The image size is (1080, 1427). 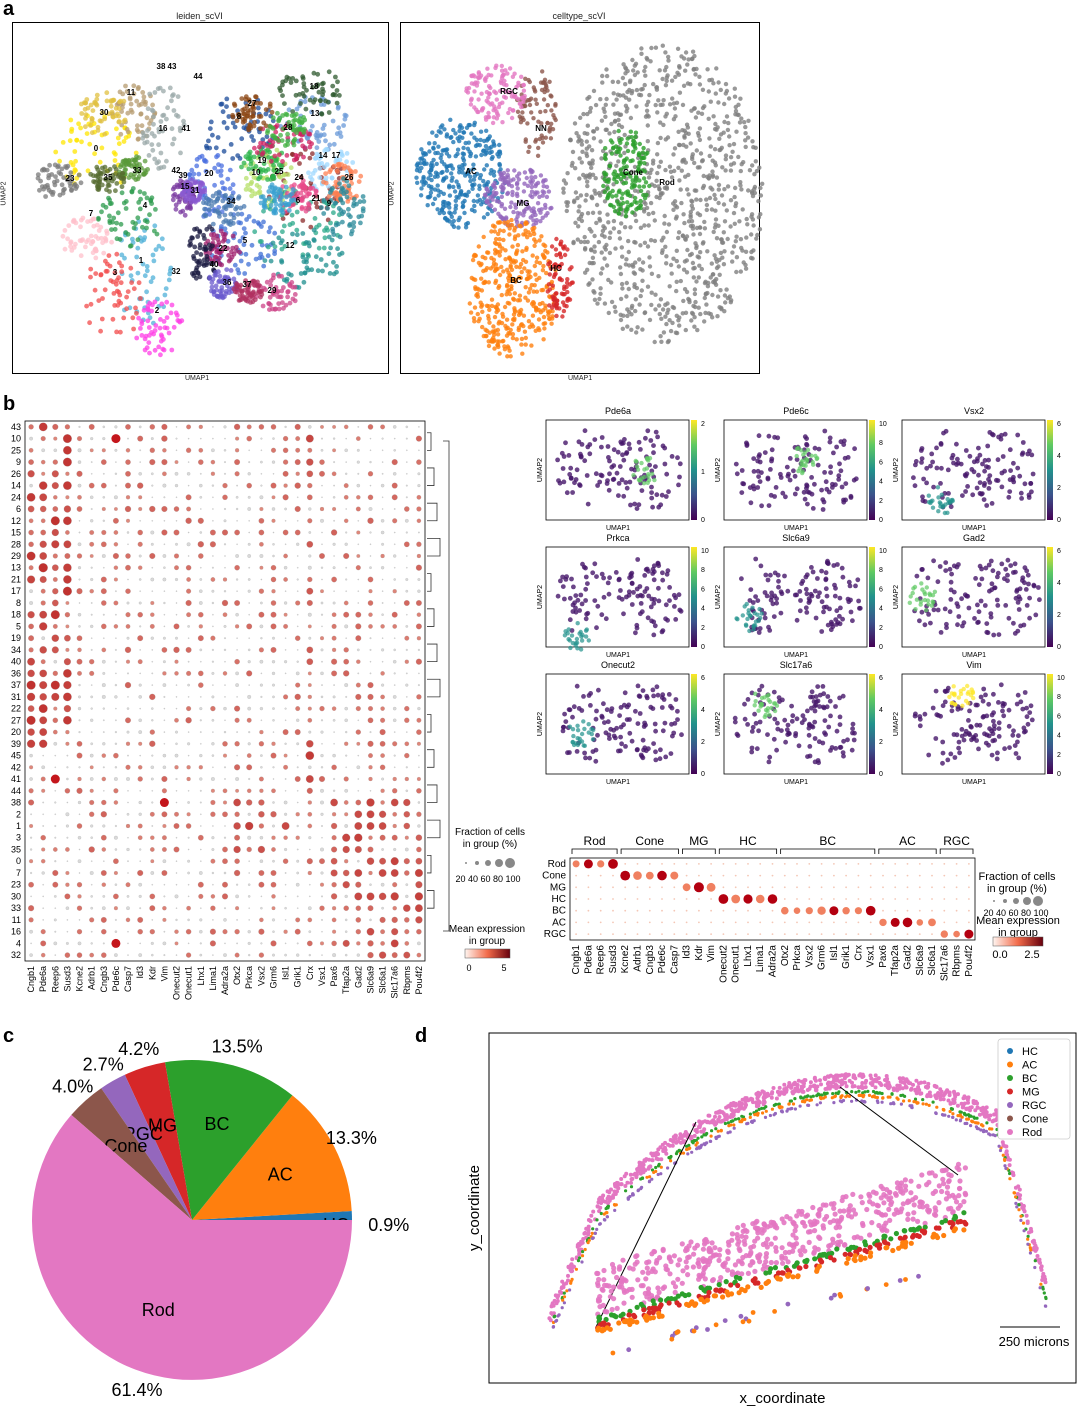 I want to click on dotplot2-gene-casp7: Casp7, so click(x=674, y=959).